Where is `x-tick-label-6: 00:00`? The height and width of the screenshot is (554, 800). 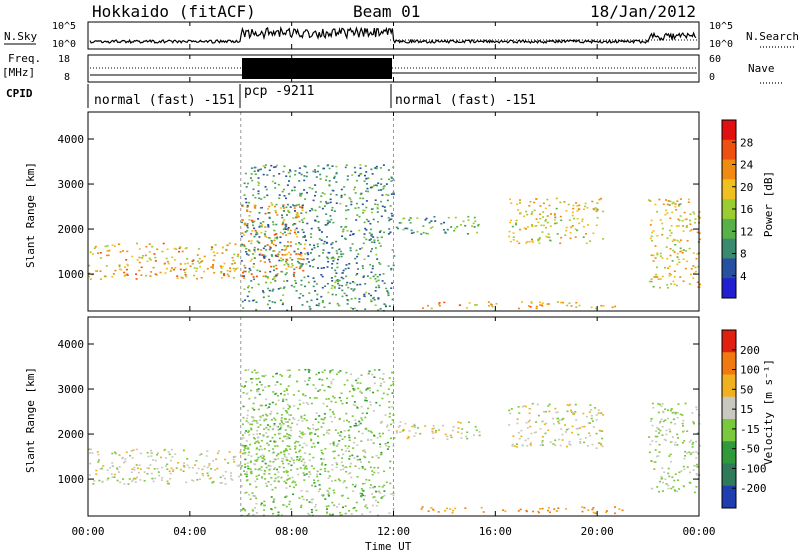 x-tick-label-6: 00:00 is located at coordinates (698, 531).